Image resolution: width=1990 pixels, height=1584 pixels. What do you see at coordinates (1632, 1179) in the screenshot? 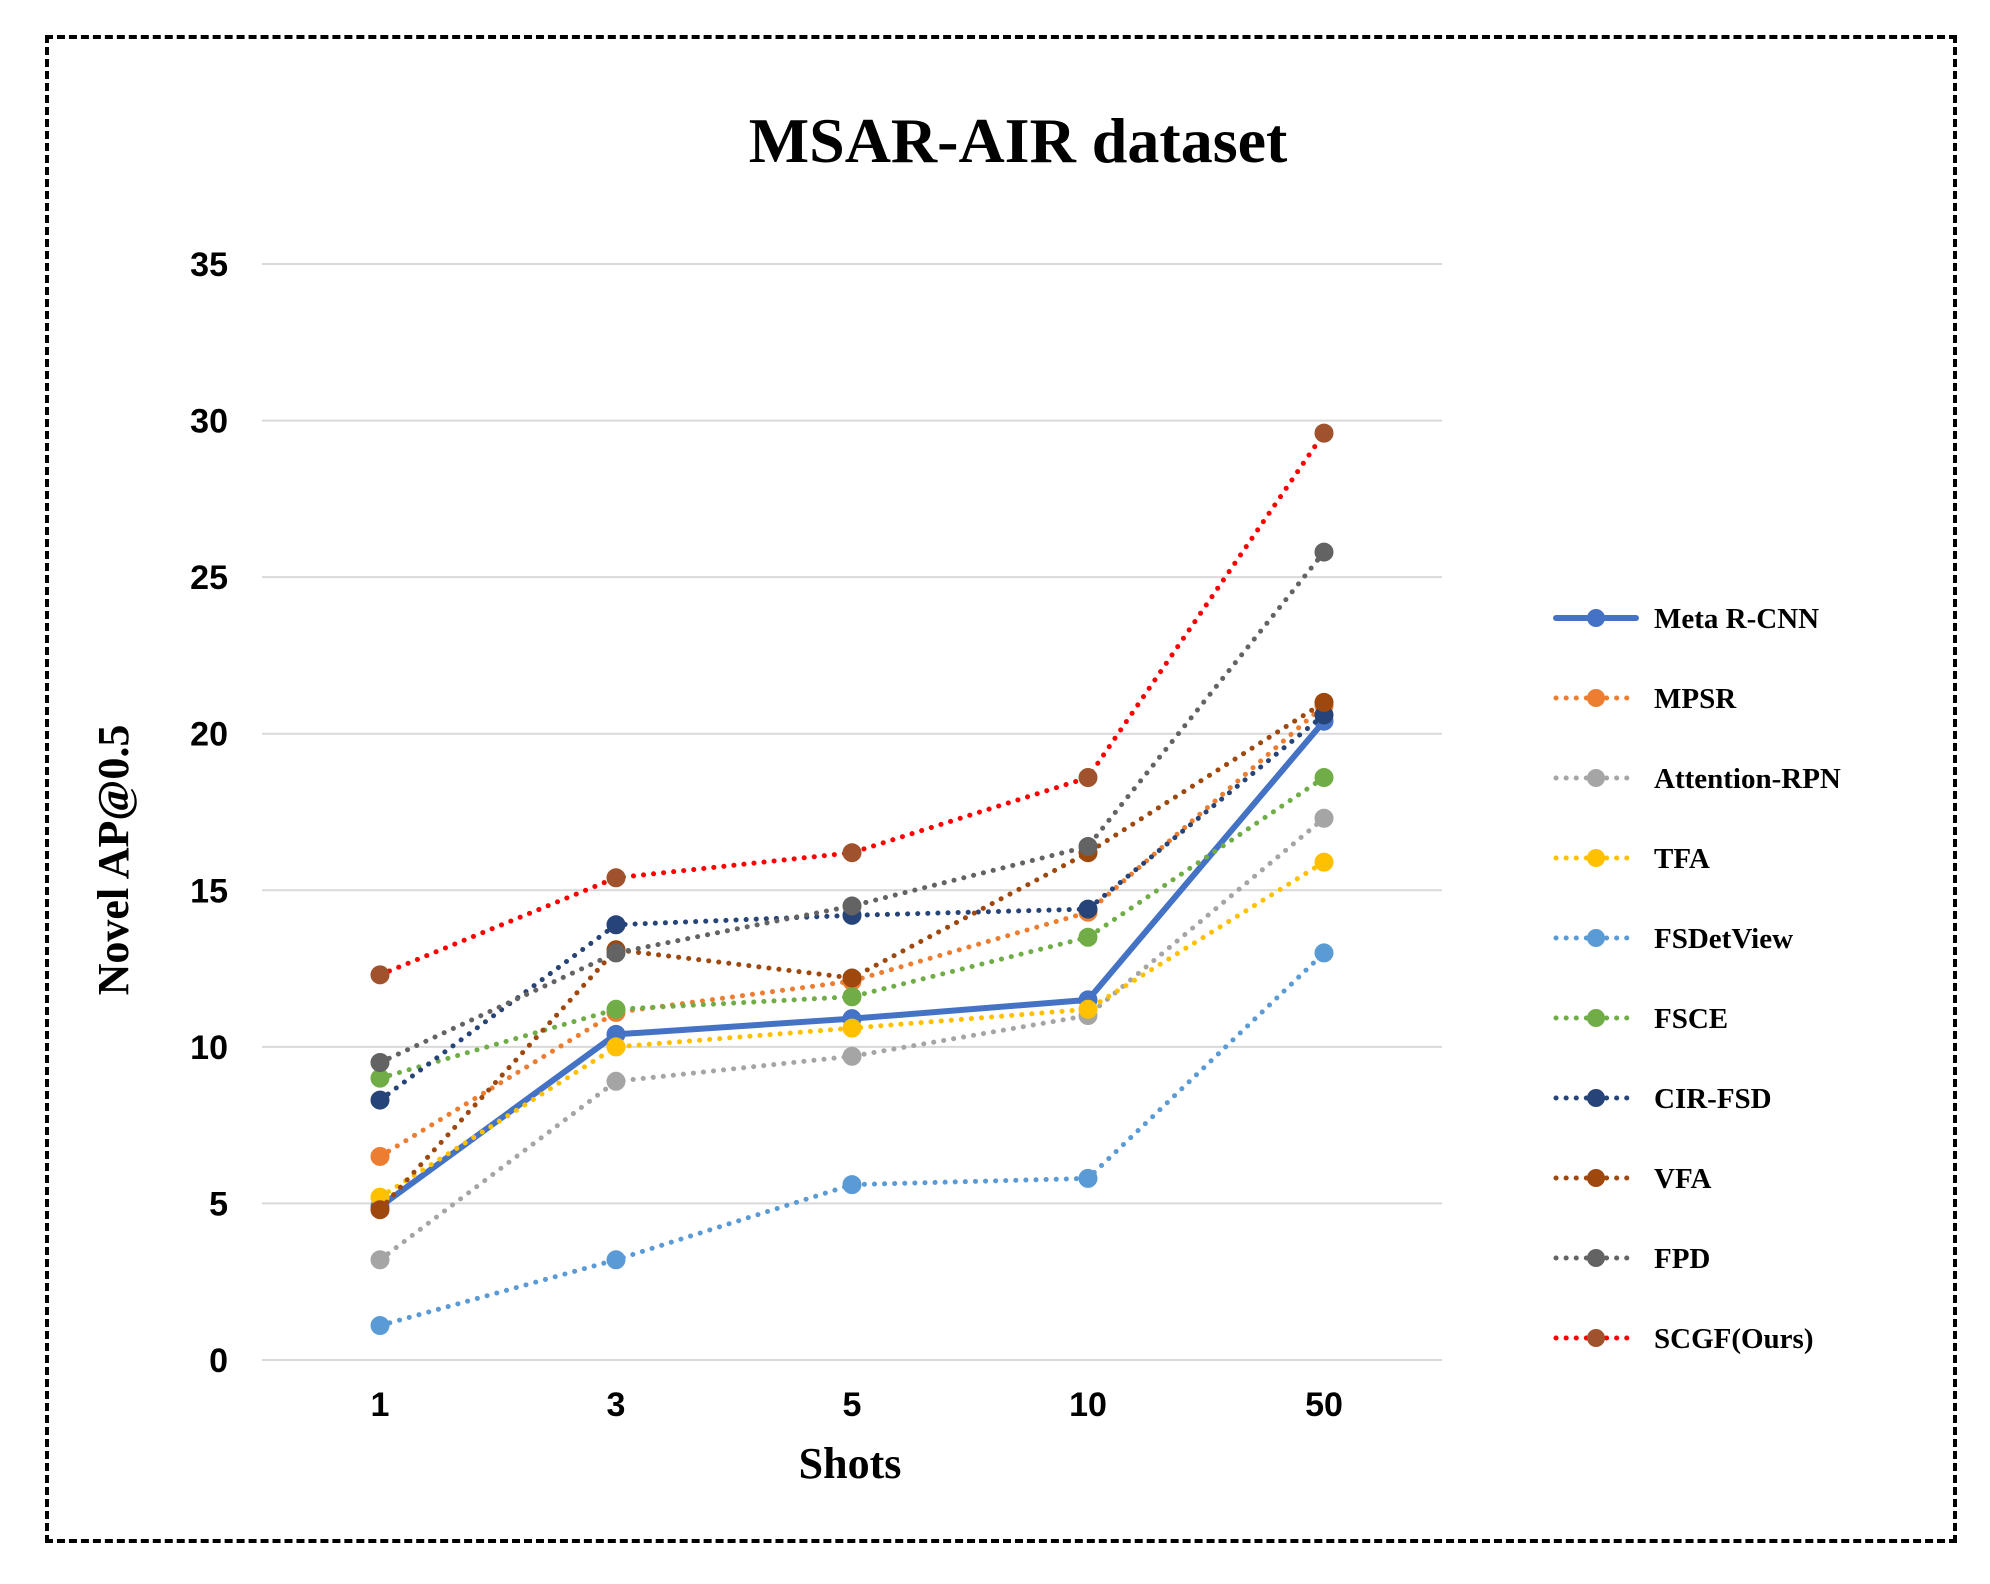
I see `legend-entry: VFA` at bounding box center [1632, 1179].